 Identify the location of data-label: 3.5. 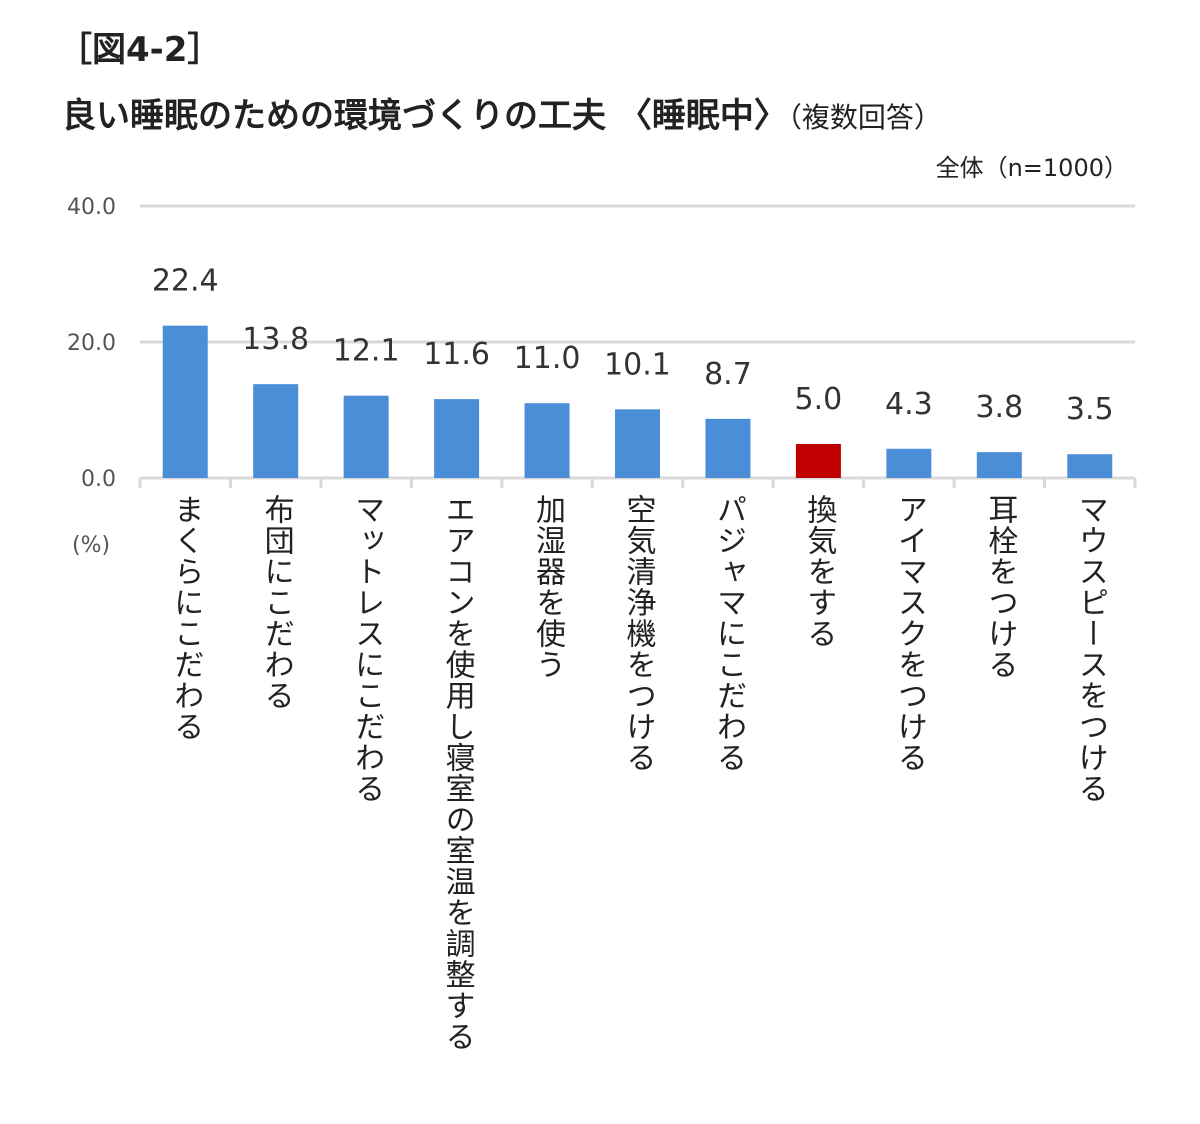
(1090, 409).